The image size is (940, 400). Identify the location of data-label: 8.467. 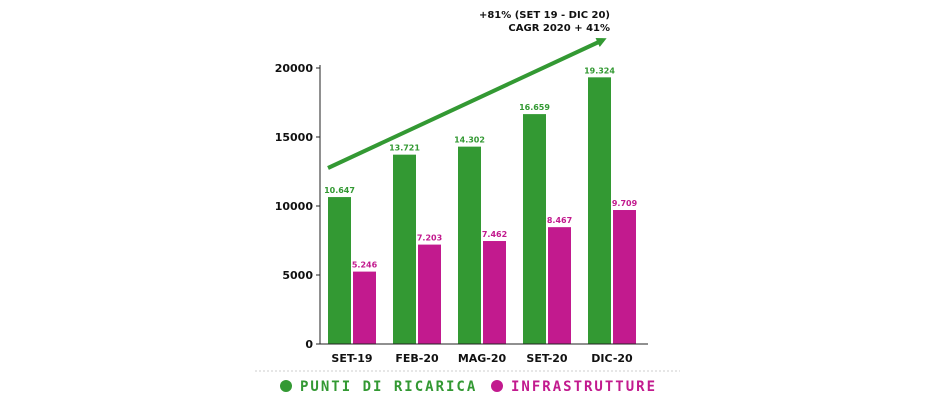
(559, 220).